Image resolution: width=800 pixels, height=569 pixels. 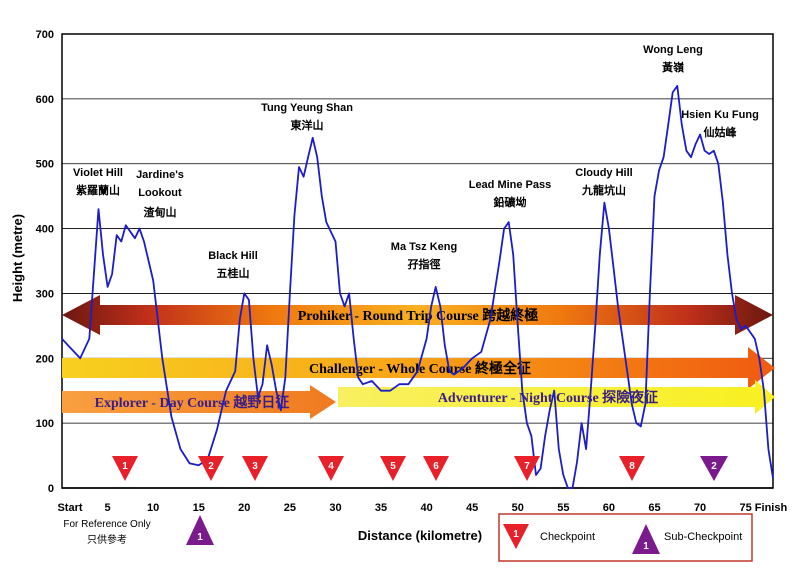 I want to click on peak-label-wong-leng-zh: 黃嶺, so click(x=672, y=67).